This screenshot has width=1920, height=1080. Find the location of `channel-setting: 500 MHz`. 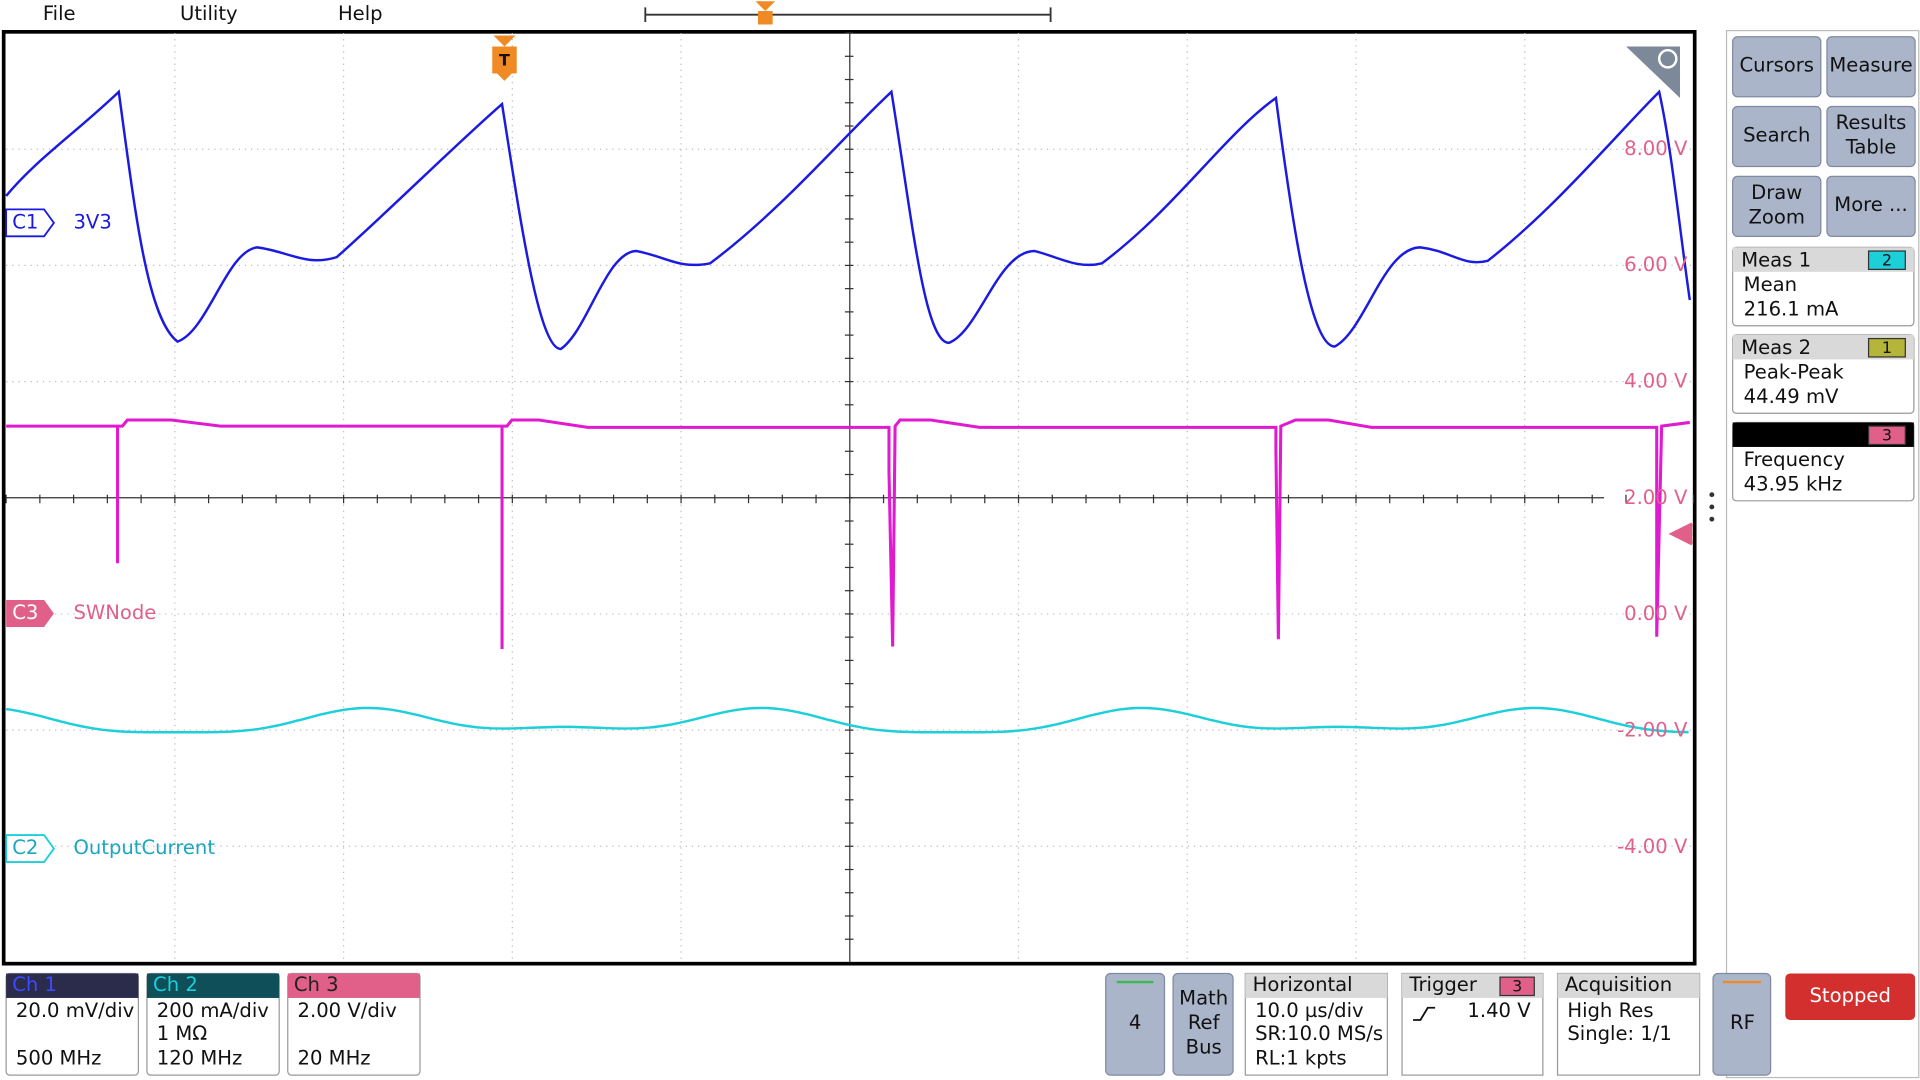

channel-setting: 500 MHz is located at coordinates (58, 1058).